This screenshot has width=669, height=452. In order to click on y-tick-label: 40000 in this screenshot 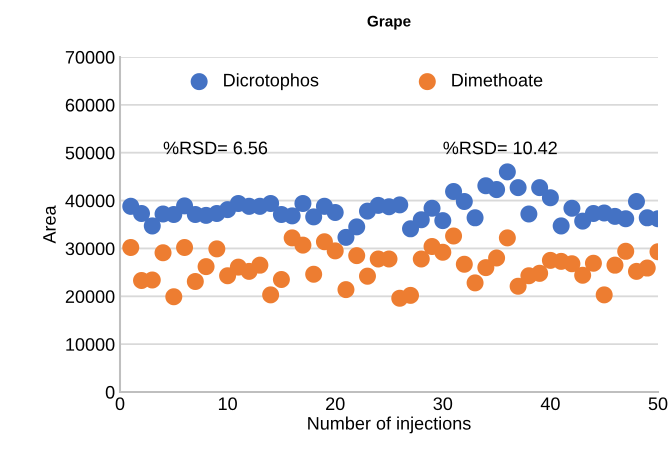, I will do `click(89, 201)`.